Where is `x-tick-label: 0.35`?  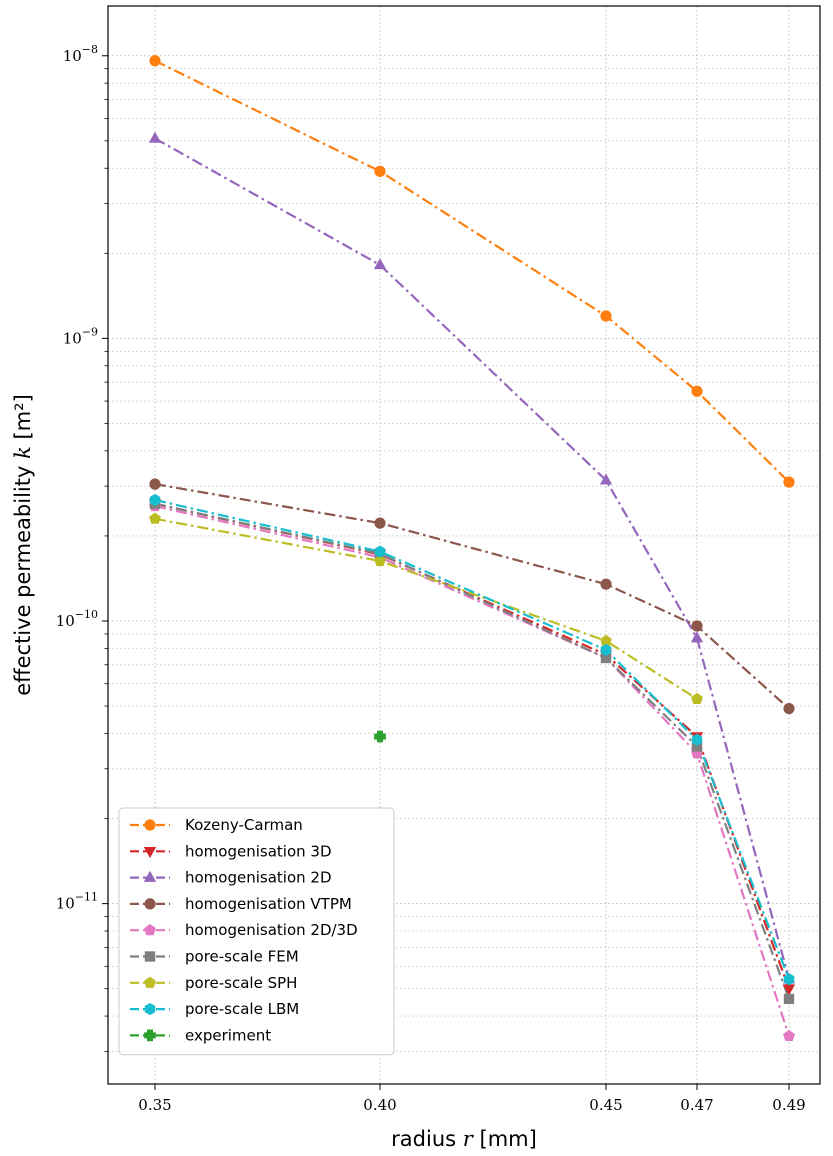
x-tick-label: 0.35 is located at coordinates (154, 1105).